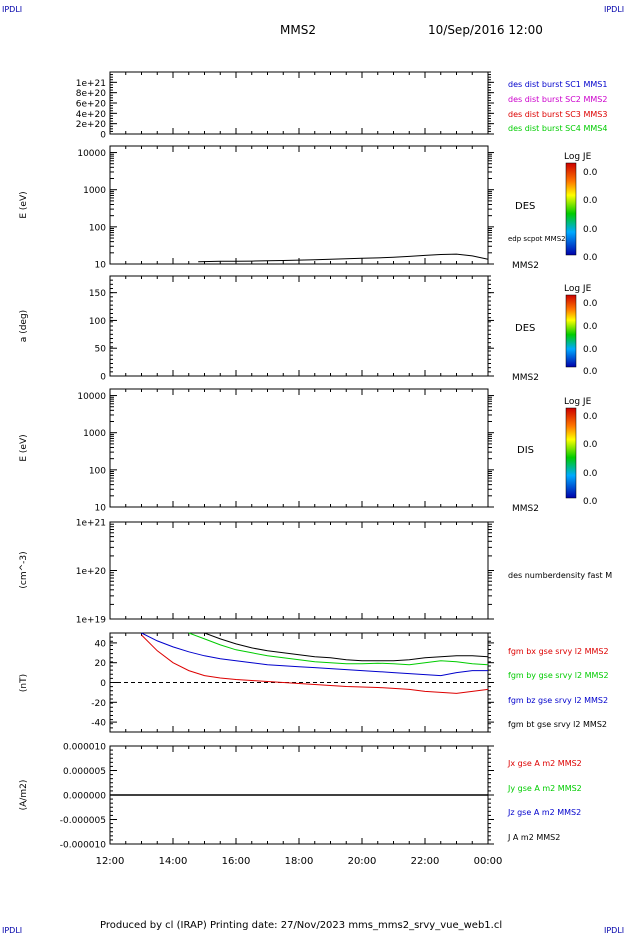  Describe the element at coordinates (24, 795) in the screenshot. I see `y-axis-label: (A/m2)` at that location.